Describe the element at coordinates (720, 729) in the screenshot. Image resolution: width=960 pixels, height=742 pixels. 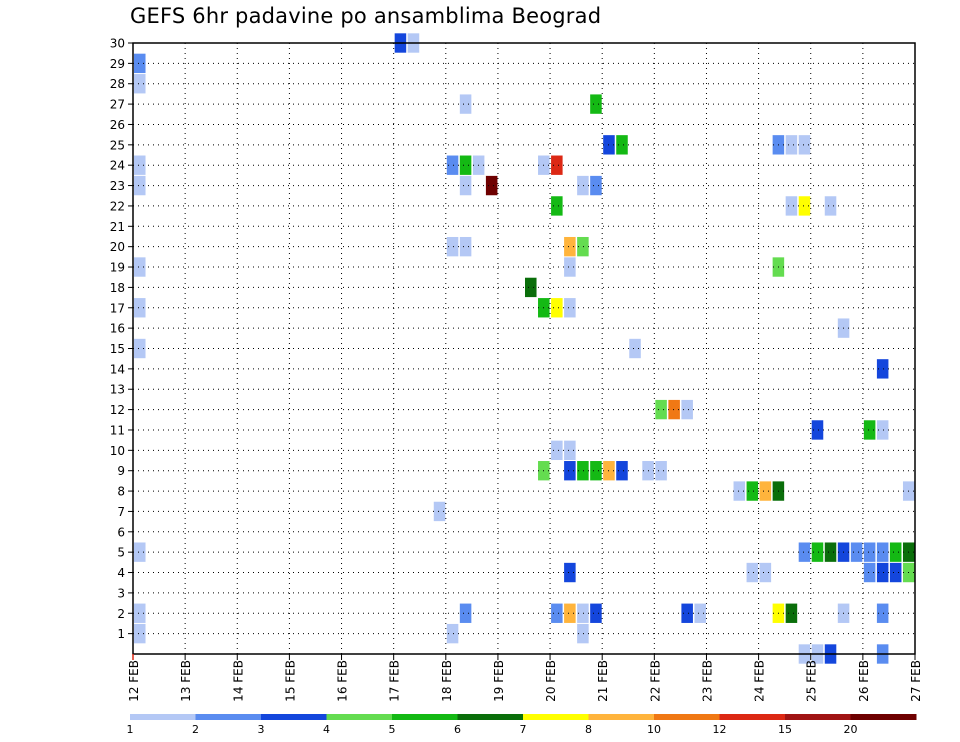
I see `colorbar-label: 12` at that location.